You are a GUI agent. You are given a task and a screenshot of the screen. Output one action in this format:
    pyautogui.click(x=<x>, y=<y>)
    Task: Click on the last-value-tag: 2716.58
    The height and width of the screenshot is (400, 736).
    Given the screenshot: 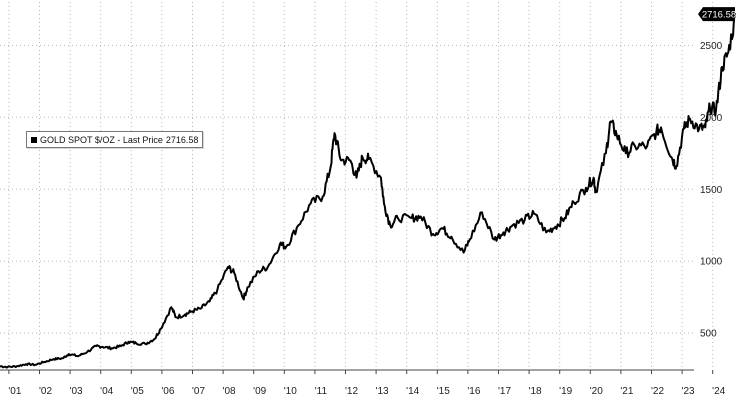 What is the action you would take?
    pyautogui.click(x=717, y=14)
    